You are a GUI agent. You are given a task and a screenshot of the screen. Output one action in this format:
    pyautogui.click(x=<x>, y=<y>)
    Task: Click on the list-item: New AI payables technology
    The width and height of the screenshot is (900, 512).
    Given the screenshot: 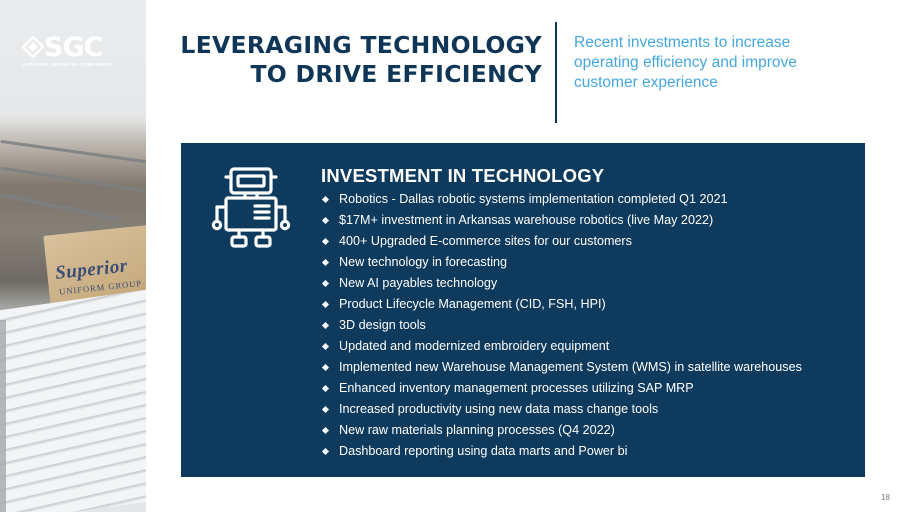 What is the action you would take?
    pyautogui.click(x=561, y=283)
    